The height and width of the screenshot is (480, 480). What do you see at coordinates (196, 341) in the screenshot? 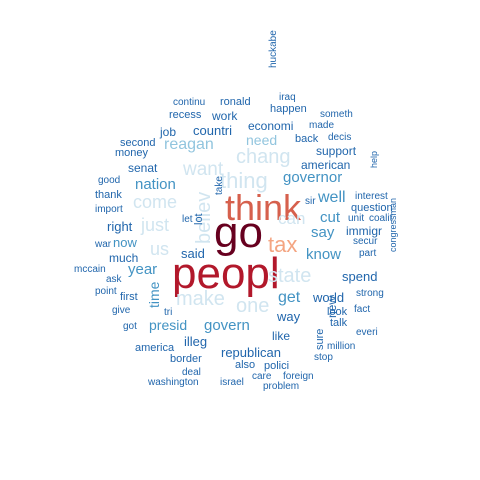
I see `word-illeg: illeg` at bounding box center [196, 341].